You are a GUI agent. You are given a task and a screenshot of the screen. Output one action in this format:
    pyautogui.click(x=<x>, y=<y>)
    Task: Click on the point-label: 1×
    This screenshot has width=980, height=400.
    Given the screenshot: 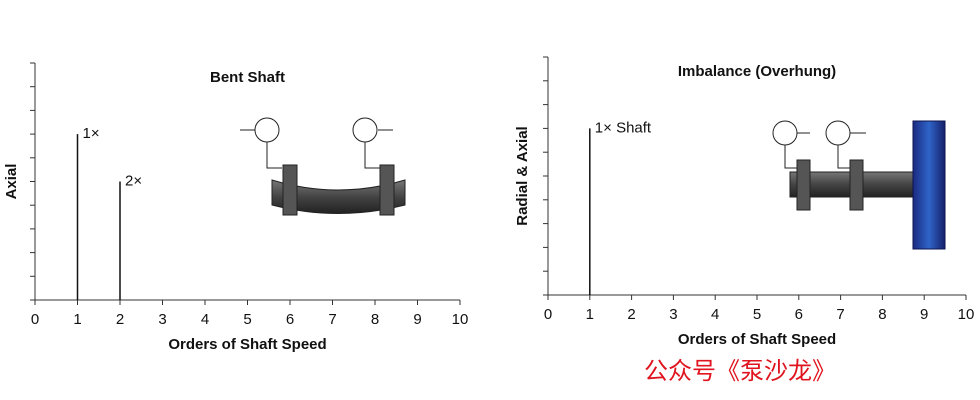 What is the action you would take?
    pyautogui.click(x=91, y=133)
    